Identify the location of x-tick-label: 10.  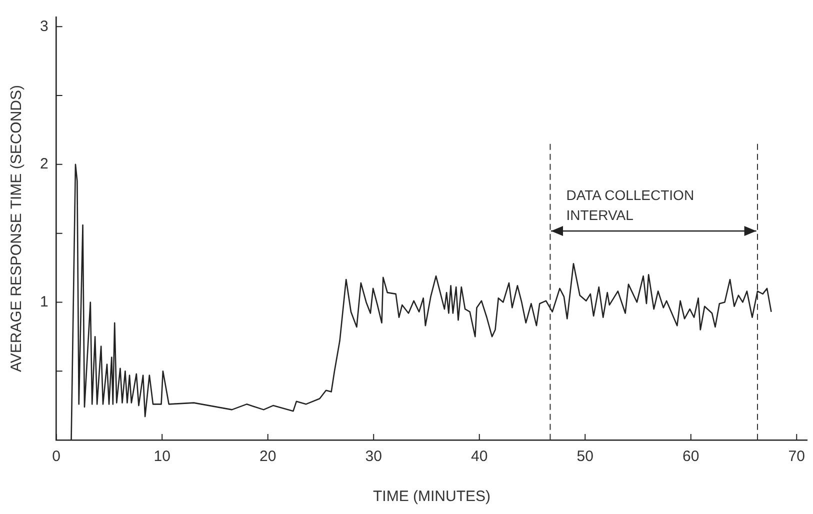
(162, 457).